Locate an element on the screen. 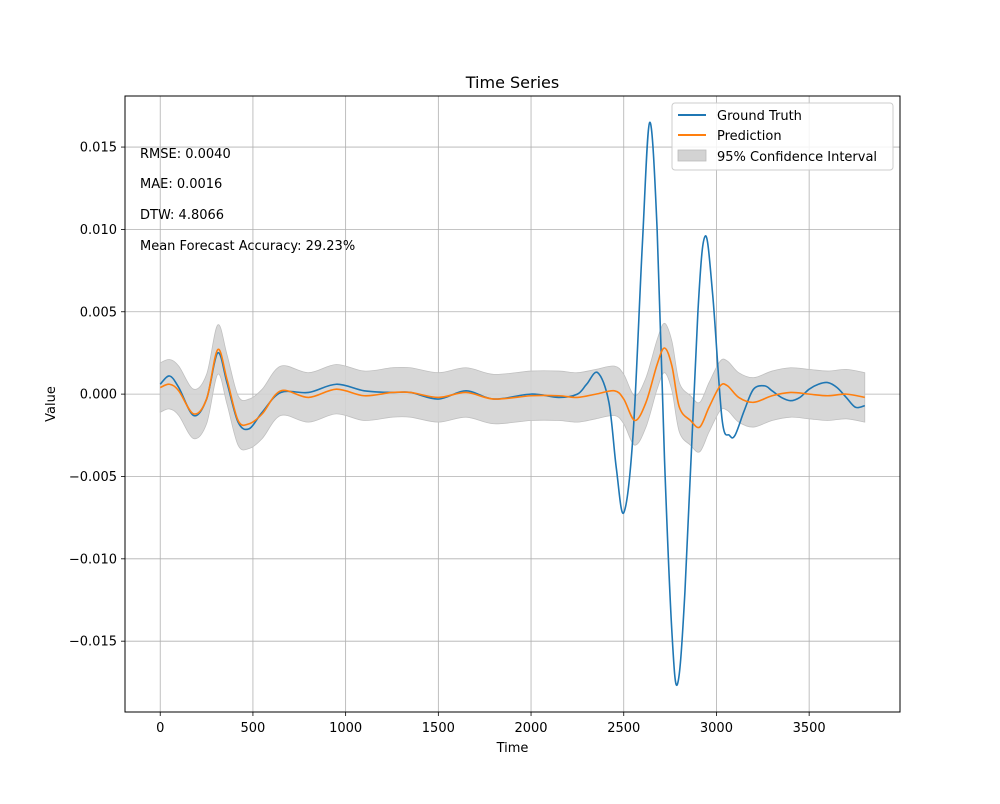 The width and height of the screenshot is (1000, 804). y-tick-label: 0.000 is located at coordinates (98, 395).